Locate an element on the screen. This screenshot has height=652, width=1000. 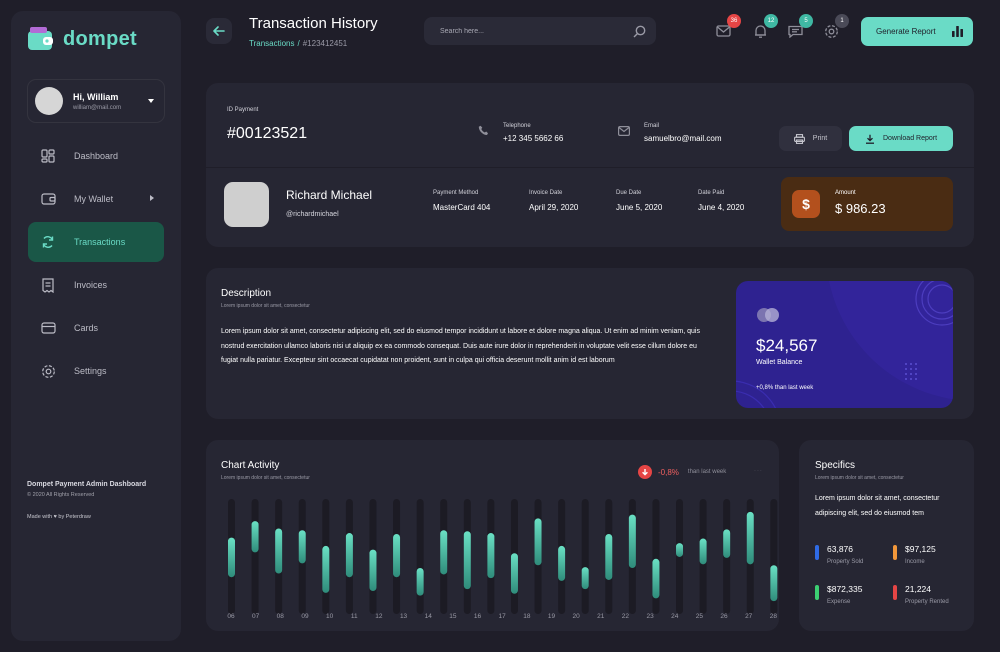
chart-tick-label: 16 is located at coordinates (478, 616).